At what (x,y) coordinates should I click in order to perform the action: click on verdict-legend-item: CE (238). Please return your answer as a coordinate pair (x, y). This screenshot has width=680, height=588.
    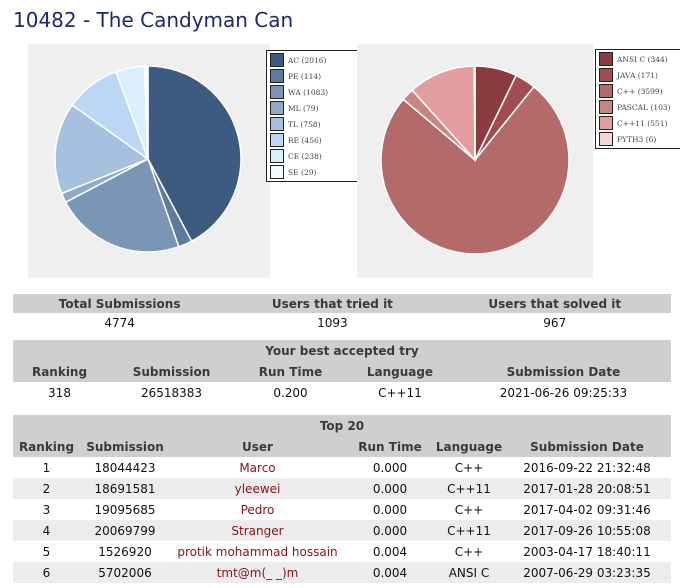
    Looking at the image, I should click on (313, 156).